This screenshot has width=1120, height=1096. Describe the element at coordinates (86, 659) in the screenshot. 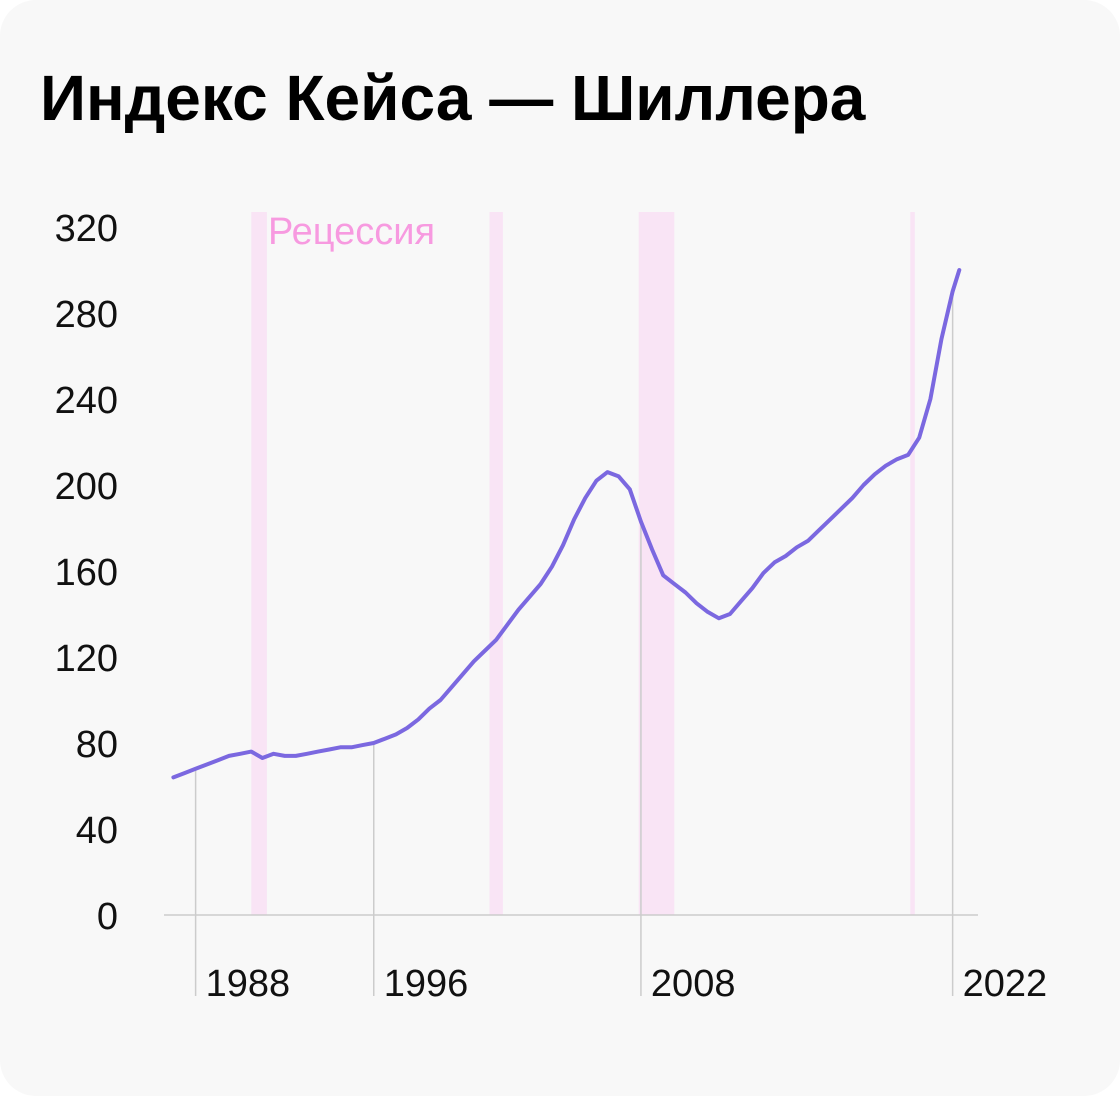

I see `y-tick-label-120: 120` at that location.